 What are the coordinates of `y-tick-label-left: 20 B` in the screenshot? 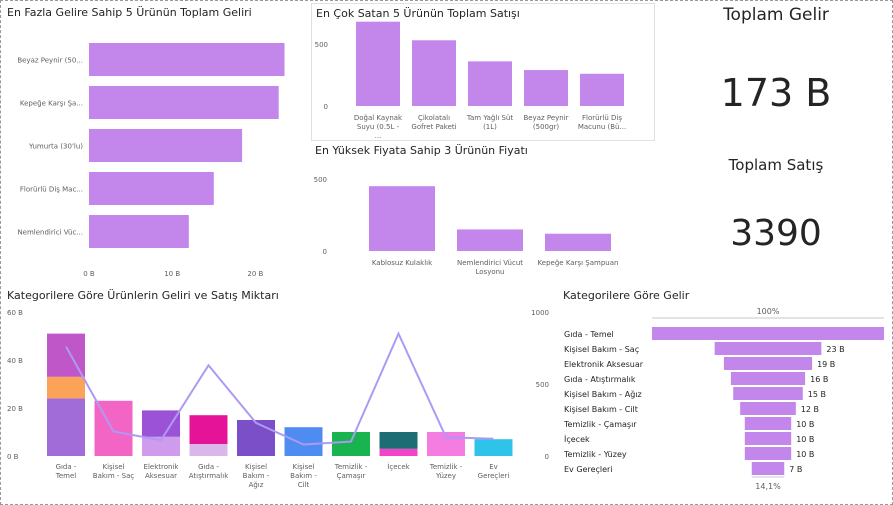 It's located at (15, 409).